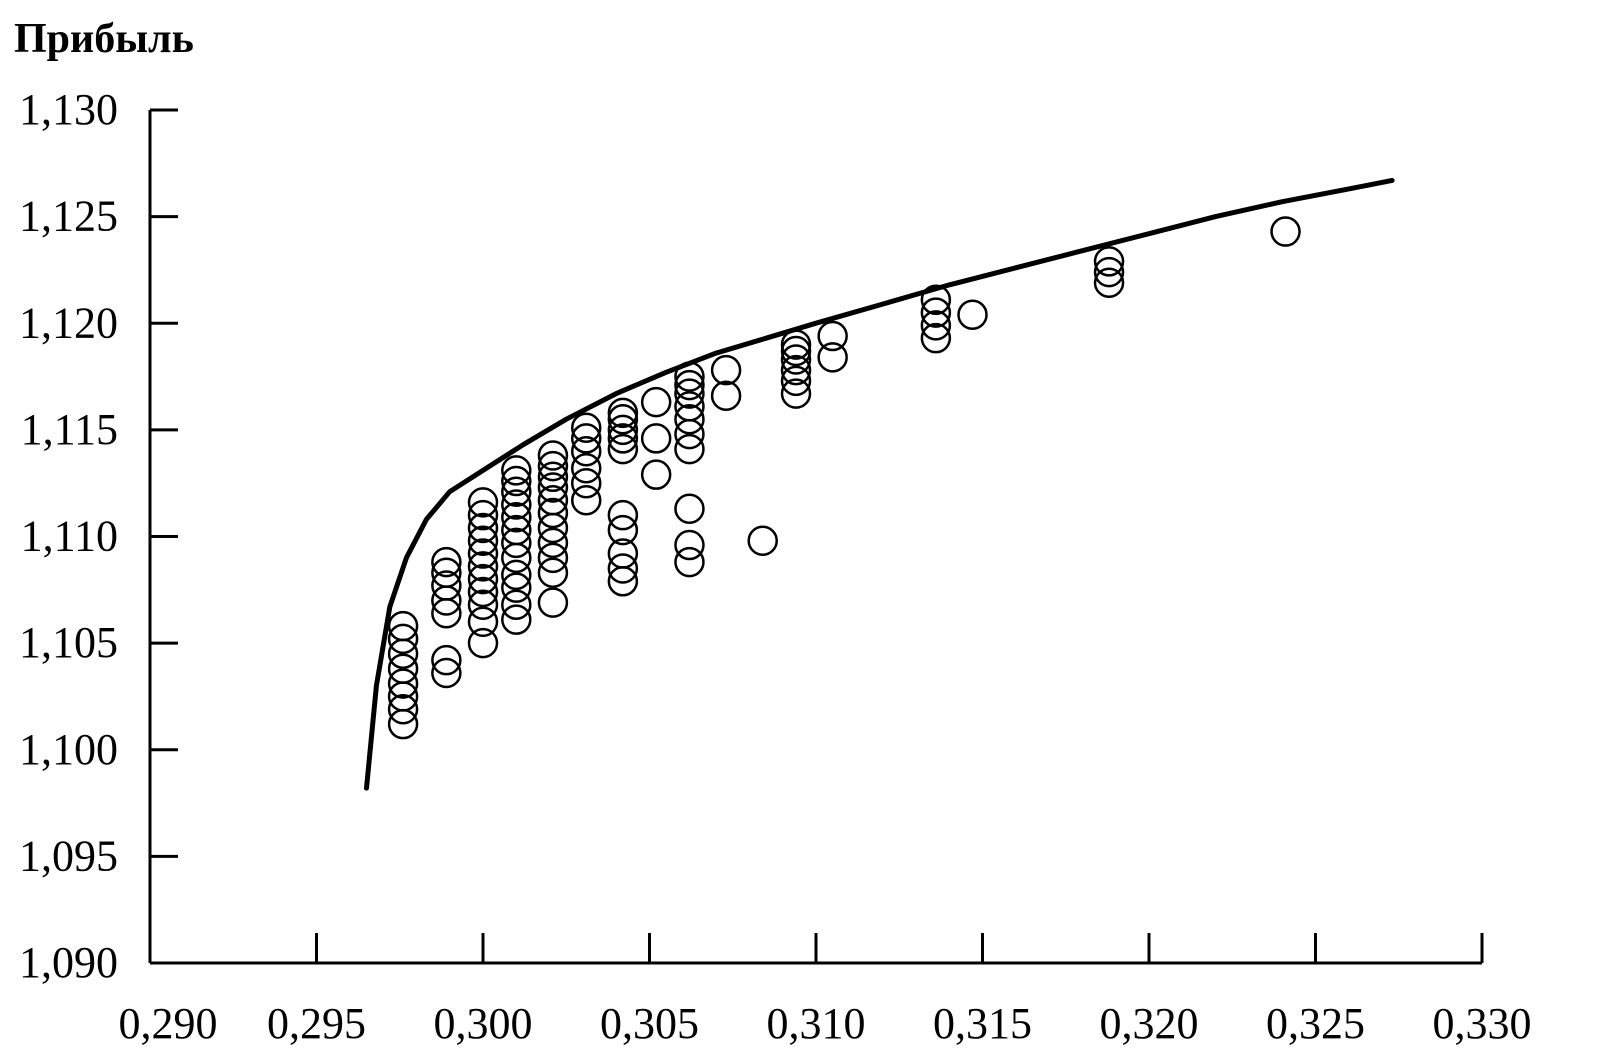 This screenshot has width=1601, height=1054. What do you see at coordinates (649, 1023) in the screenshot?
I see `x-tick-label: 0,305` at bounding box center [649, 1023].